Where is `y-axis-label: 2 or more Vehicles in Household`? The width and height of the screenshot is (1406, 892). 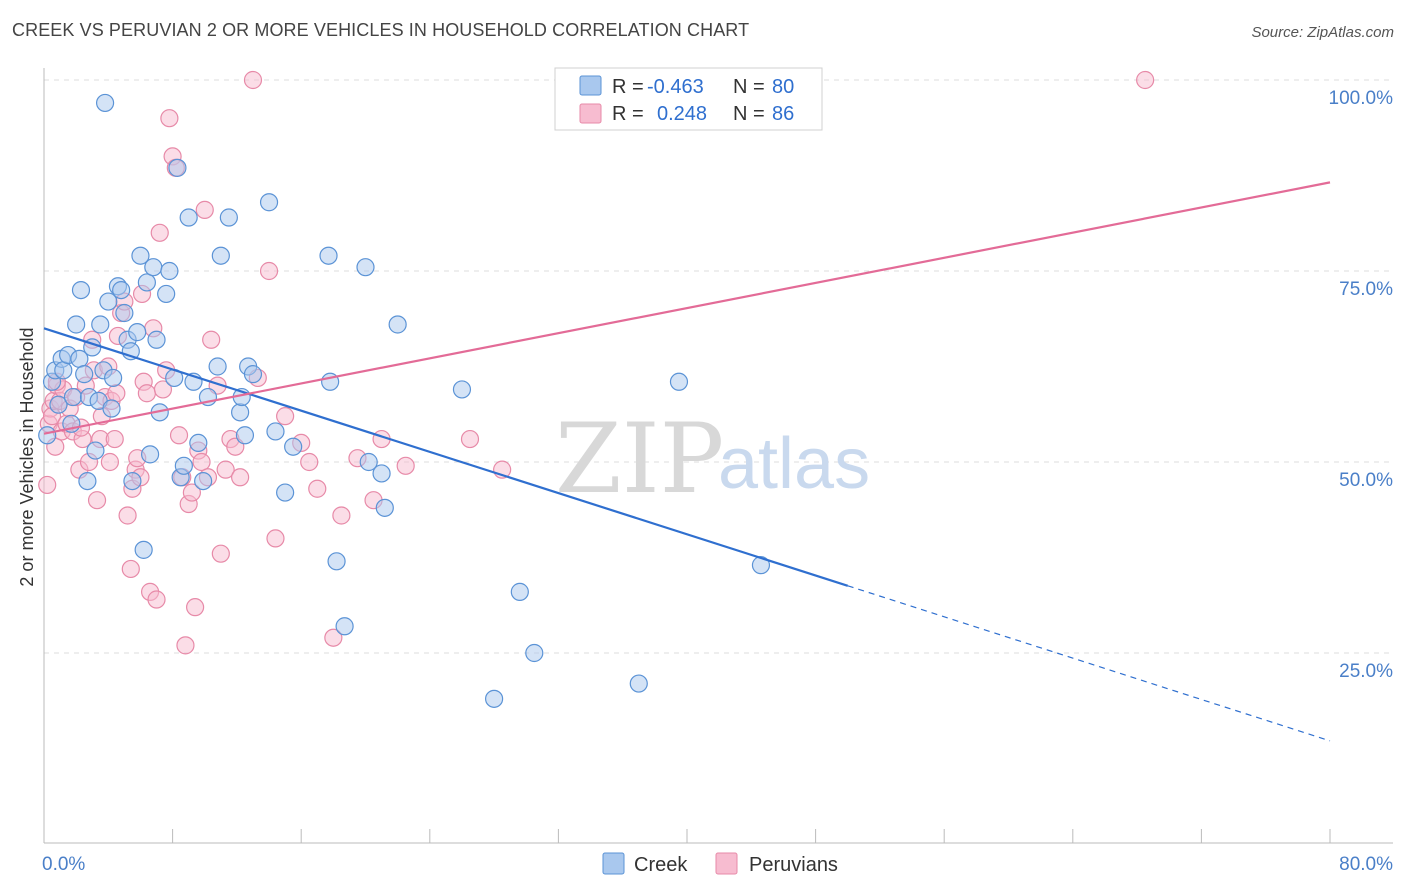 y-axis-label: 2 or more Vehicles in Household is located at coordinates (27, 456).